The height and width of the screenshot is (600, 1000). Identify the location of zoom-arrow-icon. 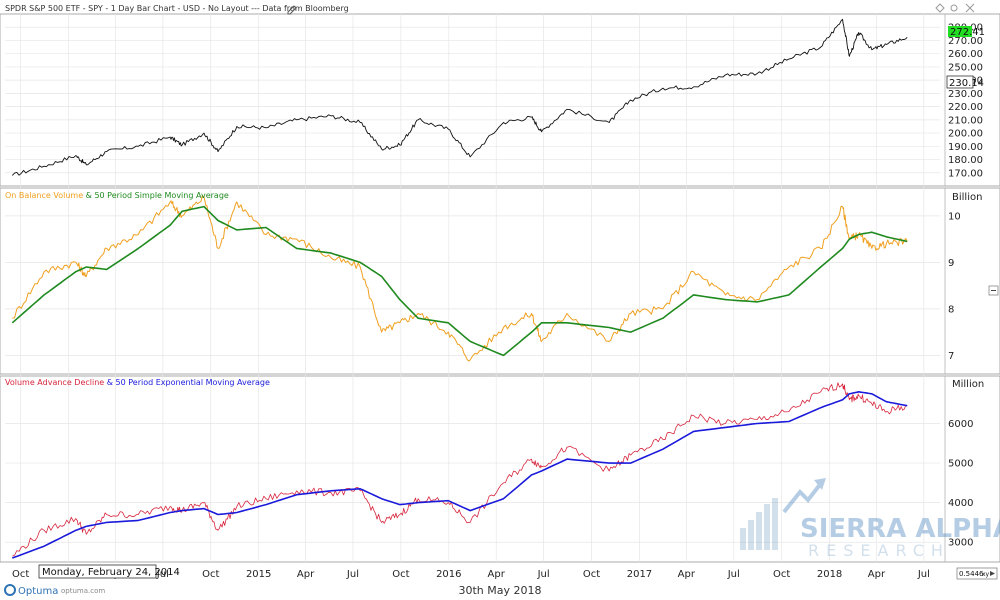
(992, 573).